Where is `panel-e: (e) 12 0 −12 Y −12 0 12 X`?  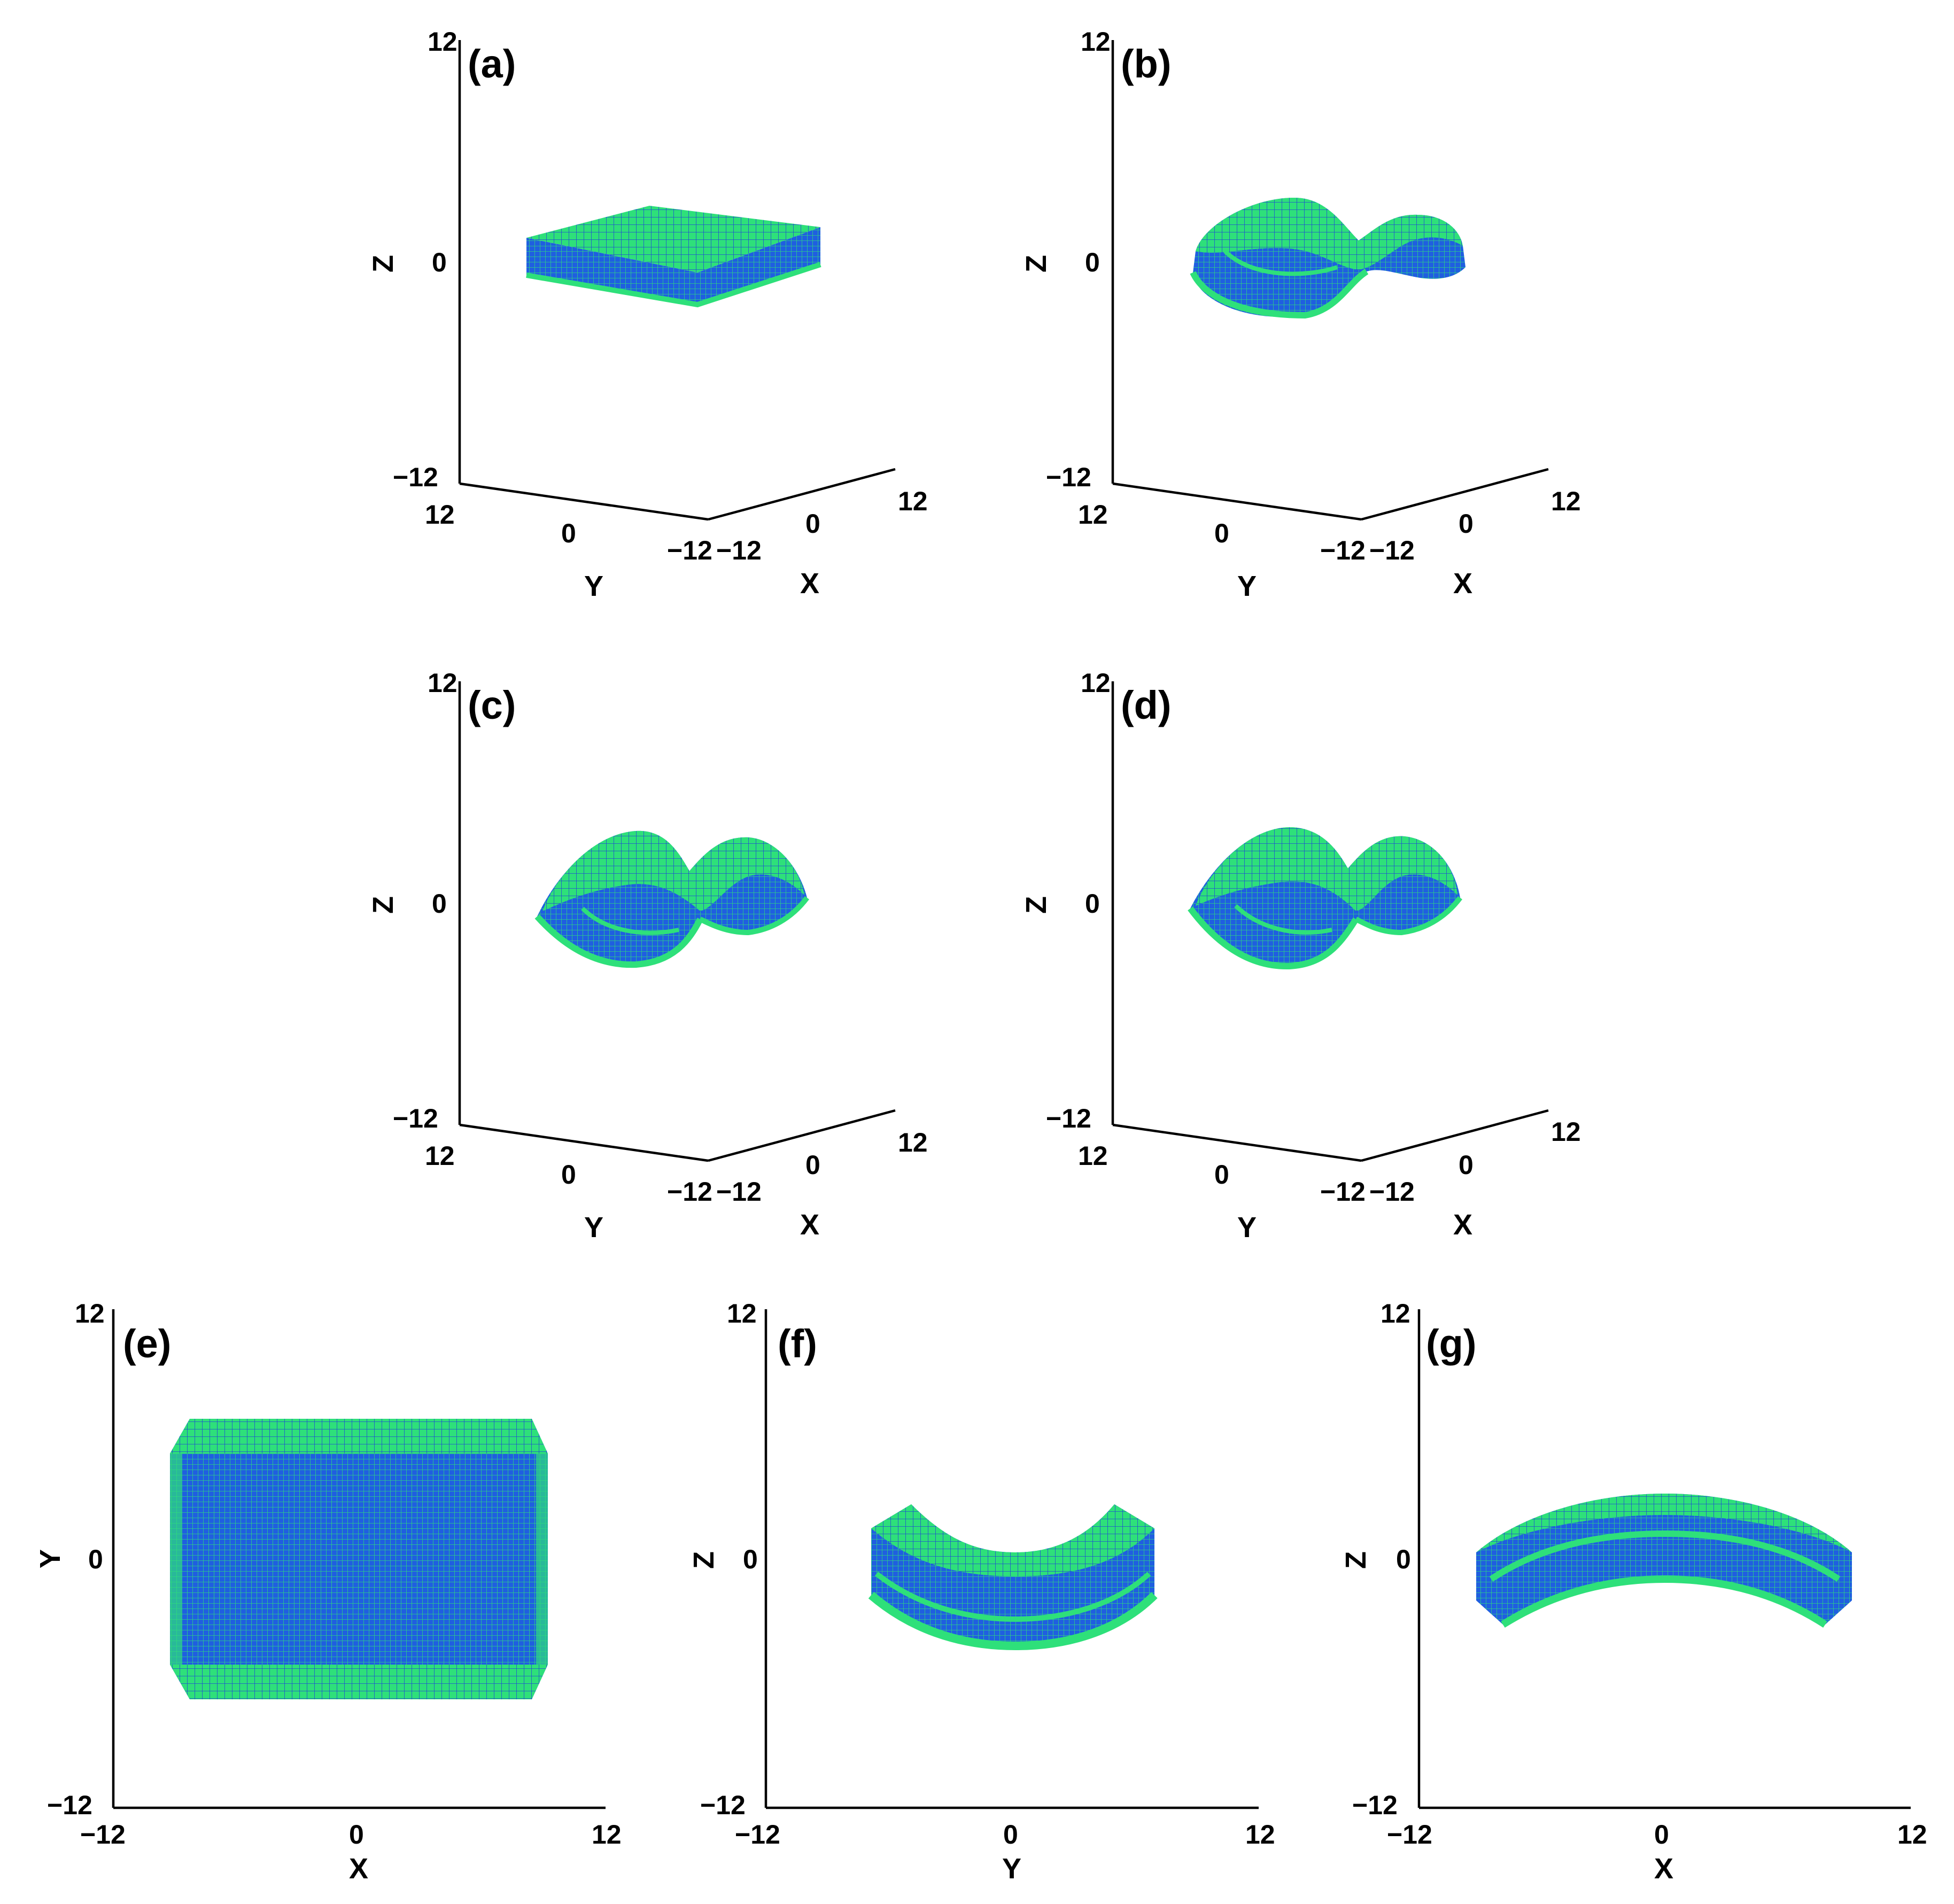 panel-e: (e) 12 0 −12 Y −12 0 12 X is located at coordinates (328, 1592).